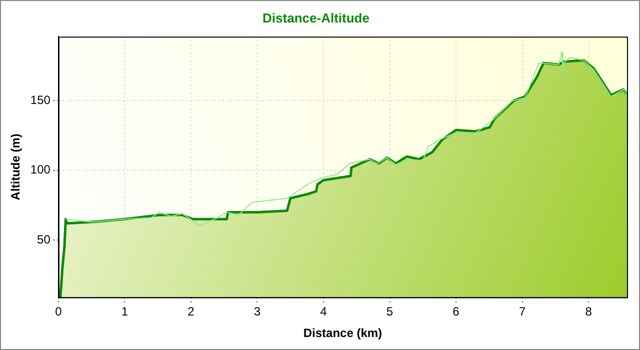 The width and height of the screenshot is (640, 350). I want to click on x-tick-label: 2, so click(191, 311).